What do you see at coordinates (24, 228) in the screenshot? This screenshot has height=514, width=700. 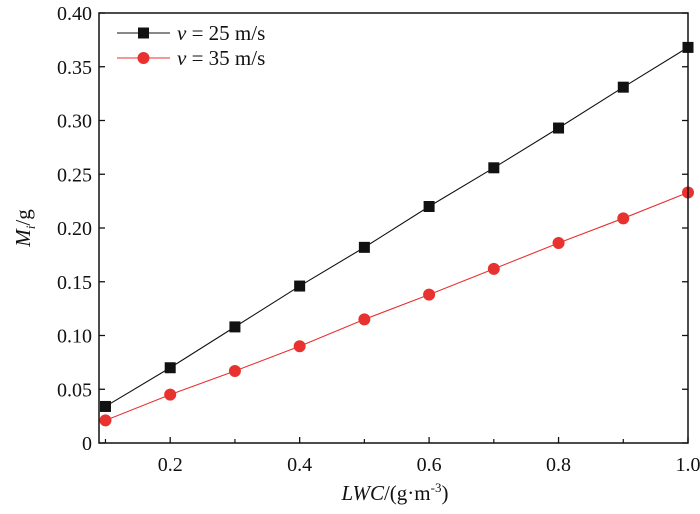 I see `y-axis-label: Mi/g` at bounding box center [24, 228].